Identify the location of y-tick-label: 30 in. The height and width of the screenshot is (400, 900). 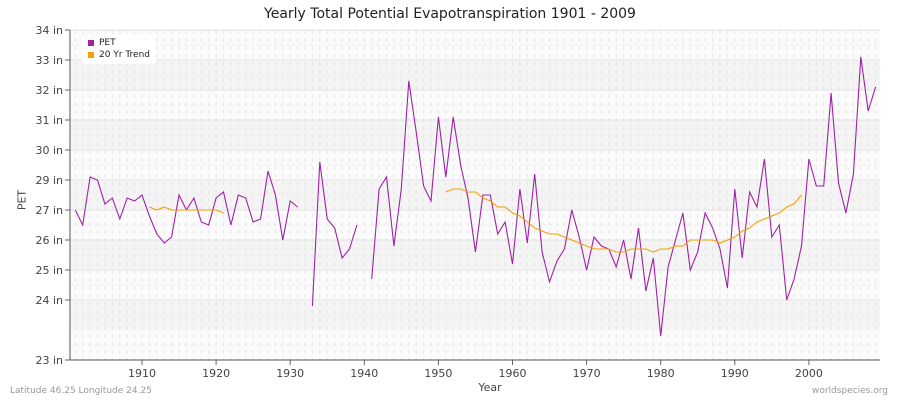
(49, 150).